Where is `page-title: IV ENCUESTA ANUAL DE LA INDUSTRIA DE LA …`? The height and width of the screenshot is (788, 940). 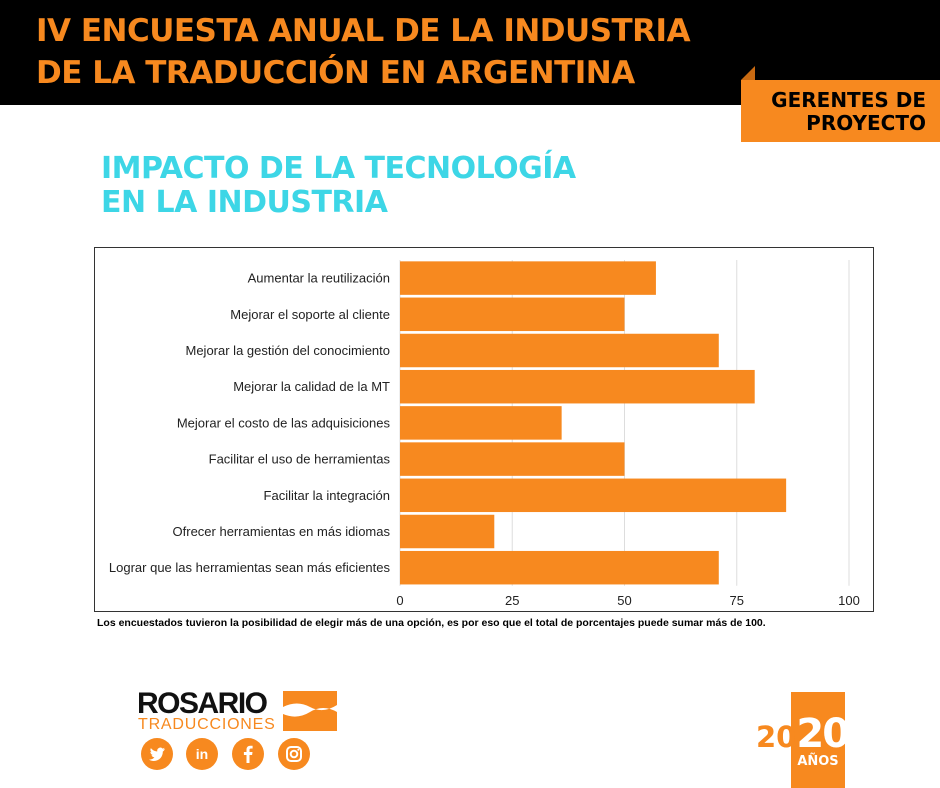
page-title: IV ENCUESTA ANUAL DE LA INDUSTRIA DE LA … is located at coordinates (363, 52).